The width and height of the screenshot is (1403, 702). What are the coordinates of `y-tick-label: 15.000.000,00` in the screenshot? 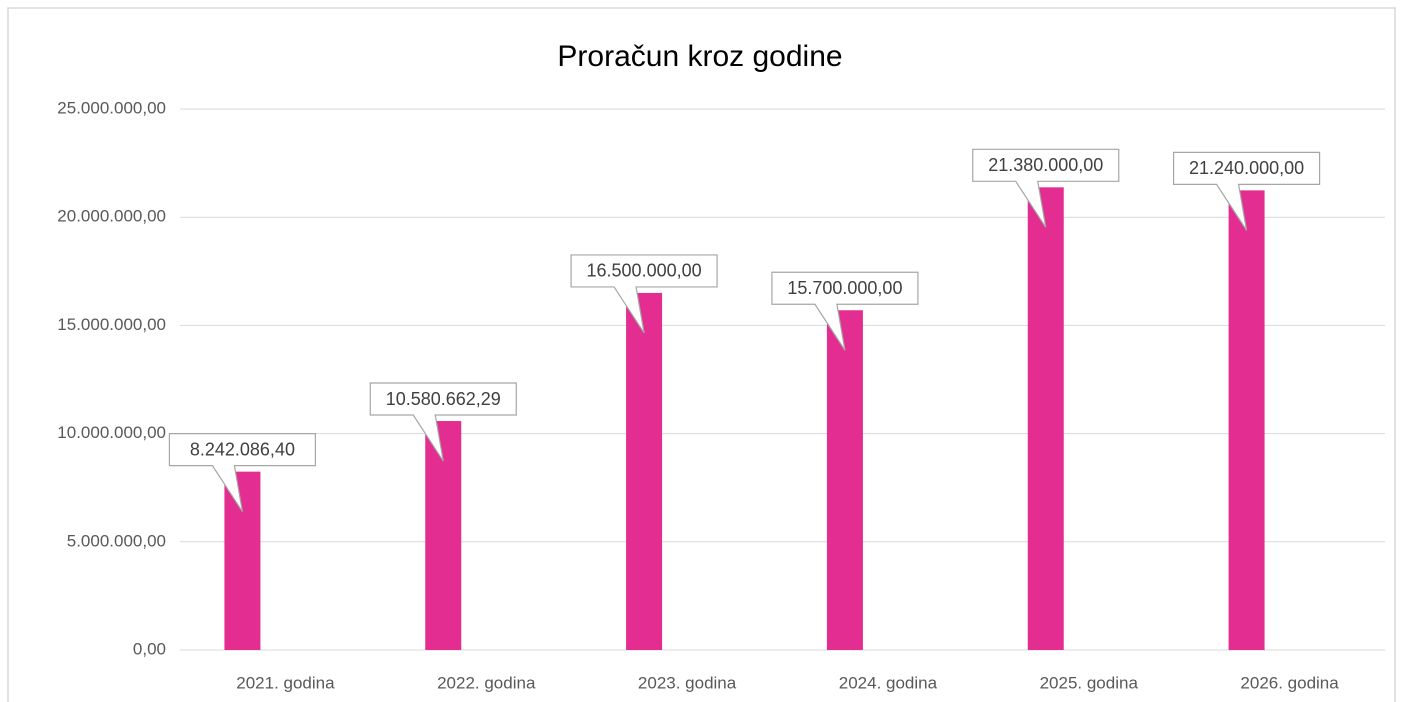 It's located at (111, 324).